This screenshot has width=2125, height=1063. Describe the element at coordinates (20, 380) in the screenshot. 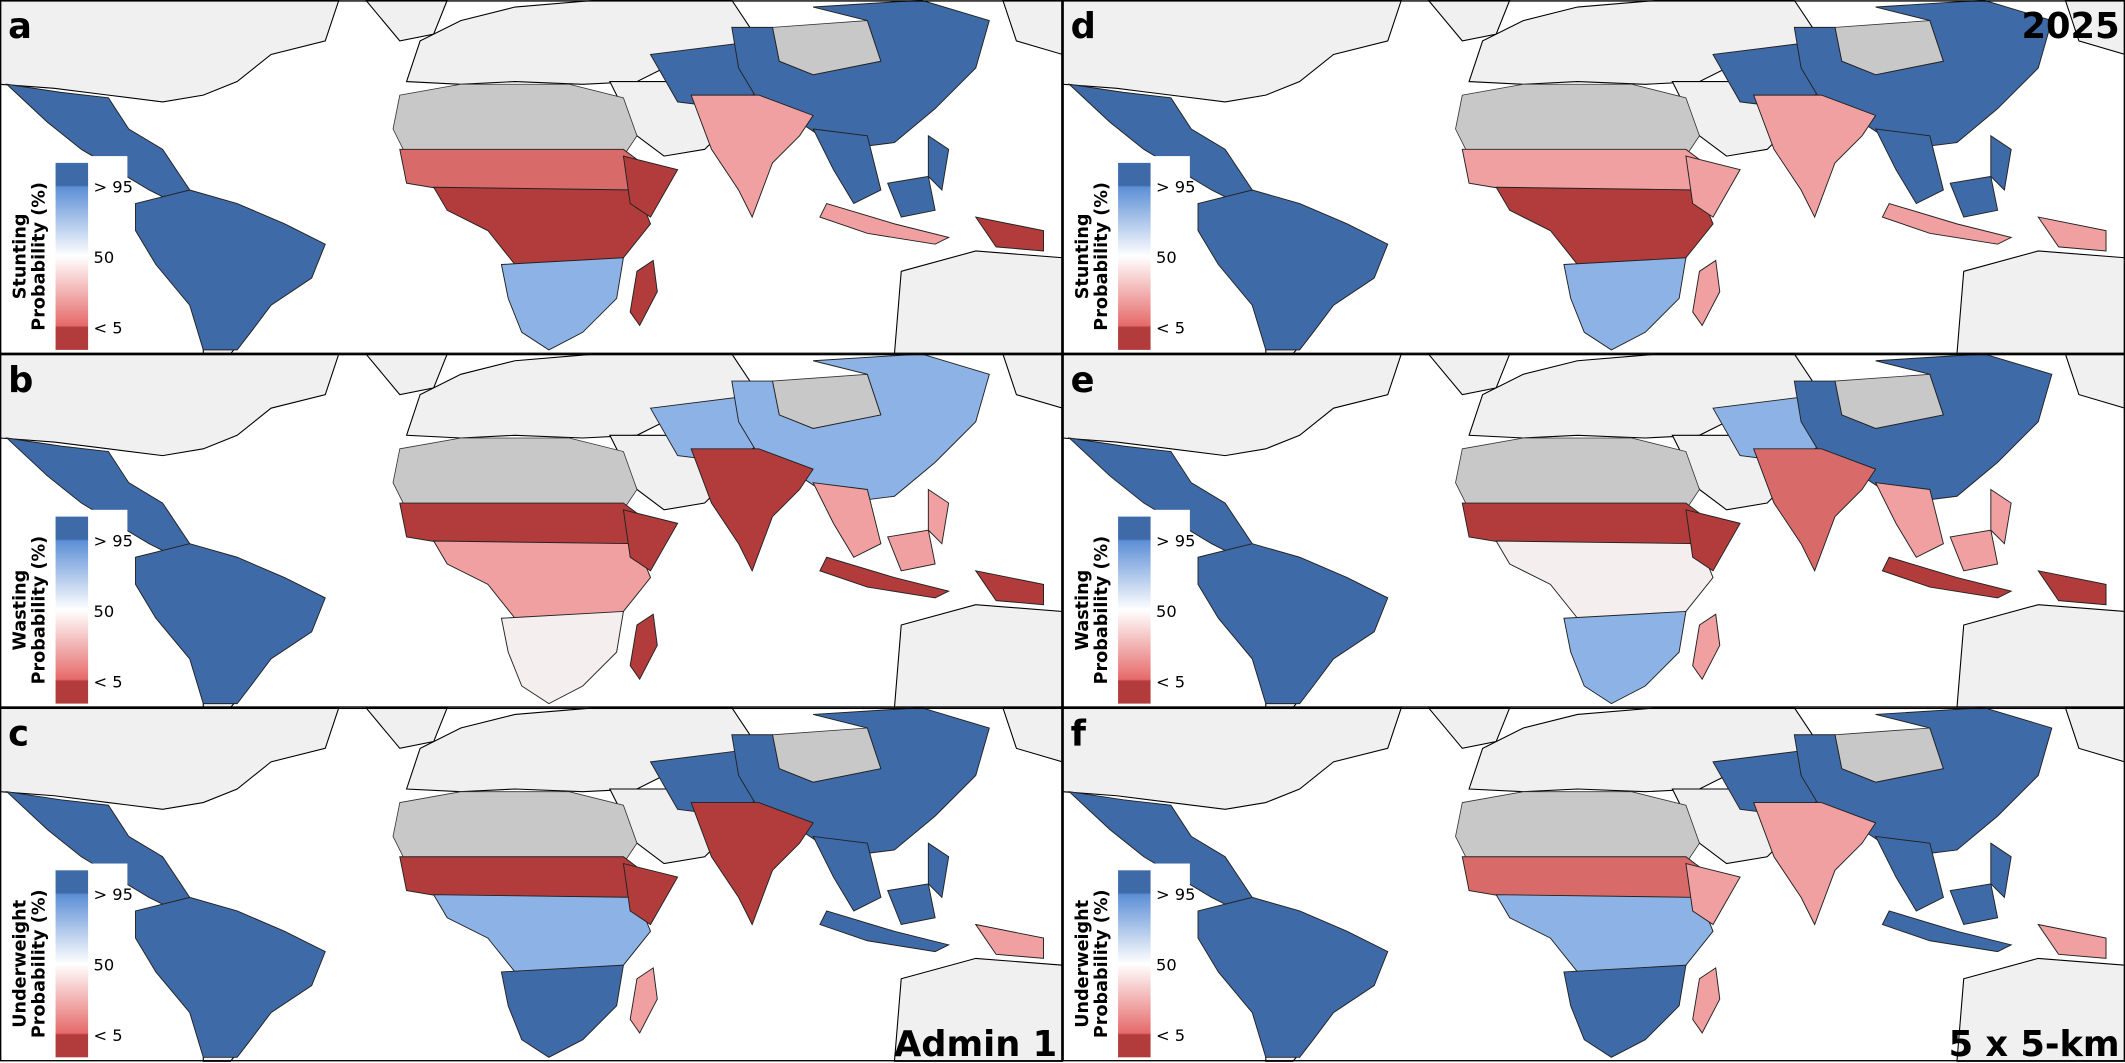

I see `panel-label: b` at that location.